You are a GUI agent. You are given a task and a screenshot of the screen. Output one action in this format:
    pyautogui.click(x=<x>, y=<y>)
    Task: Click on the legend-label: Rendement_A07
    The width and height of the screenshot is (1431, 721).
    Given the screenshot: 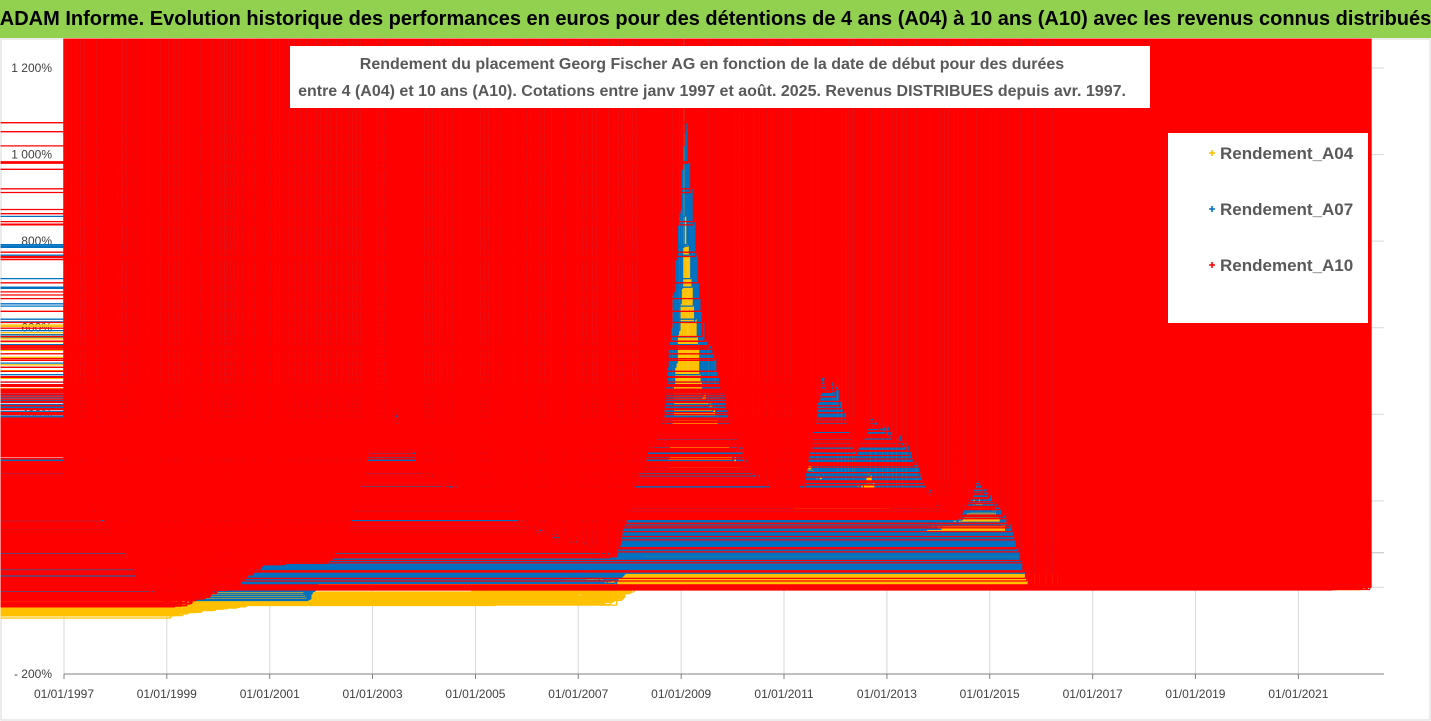 What is the action you would take?
    pyautogui.click(x=1286, y=209)
    